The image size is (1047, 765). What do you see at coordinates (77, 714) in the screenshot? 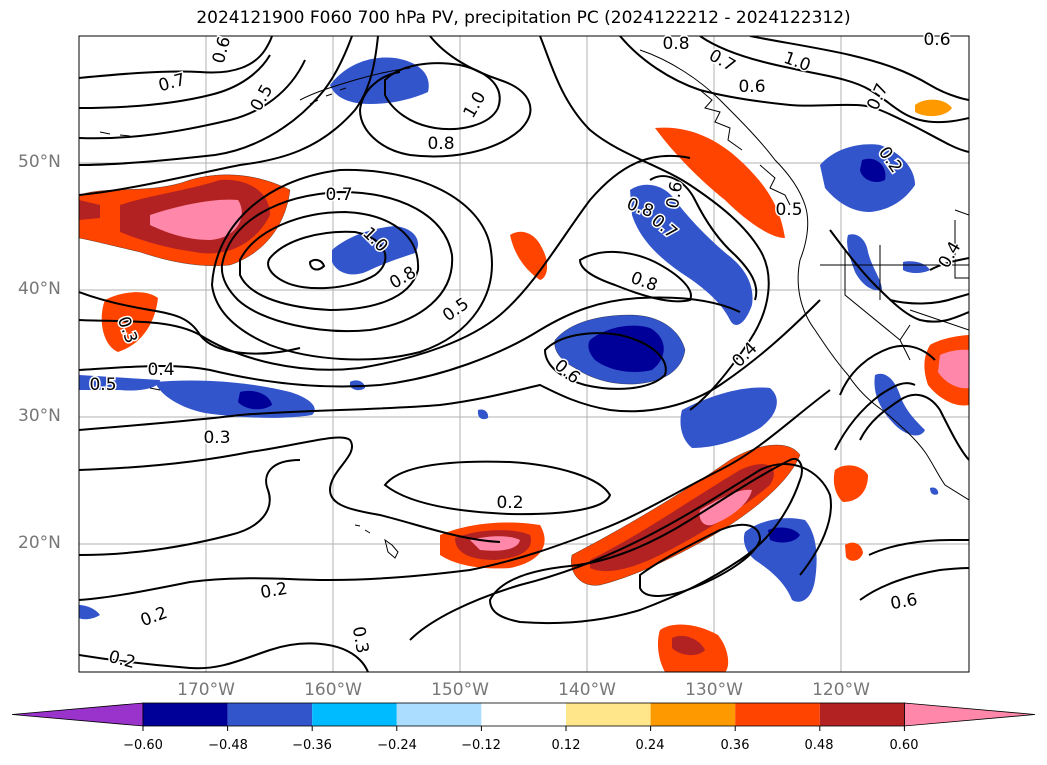
I see `colorbar-extend-low` at bounding box center [77, 714].